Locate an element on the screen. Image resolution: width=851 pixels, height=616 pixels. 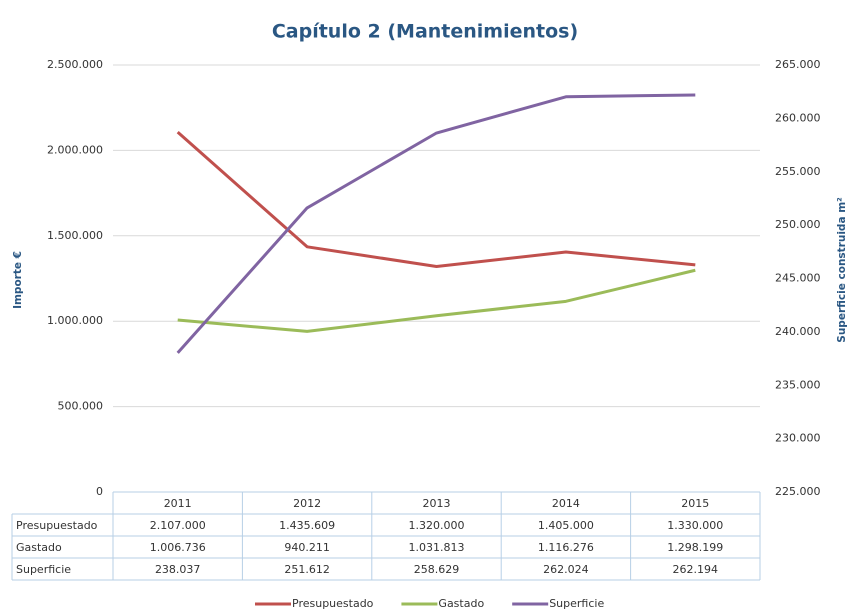
y2-tick-label: 225.000 is located at coordinates (798, 491).